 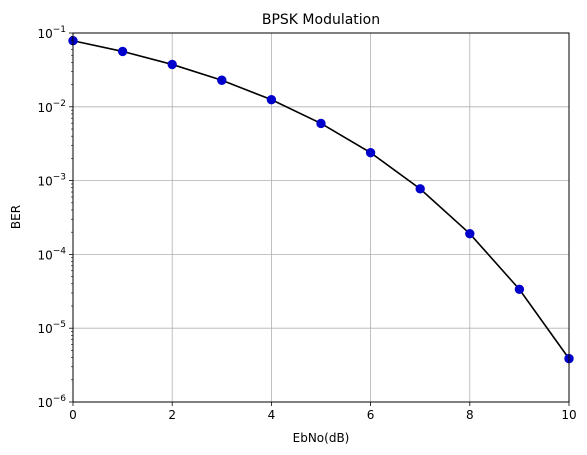 What do you see at coordinates (51, 328) in the screenshot?
I see `y-tick-label: 10⁻⁵` at bounding box center [51, 328].